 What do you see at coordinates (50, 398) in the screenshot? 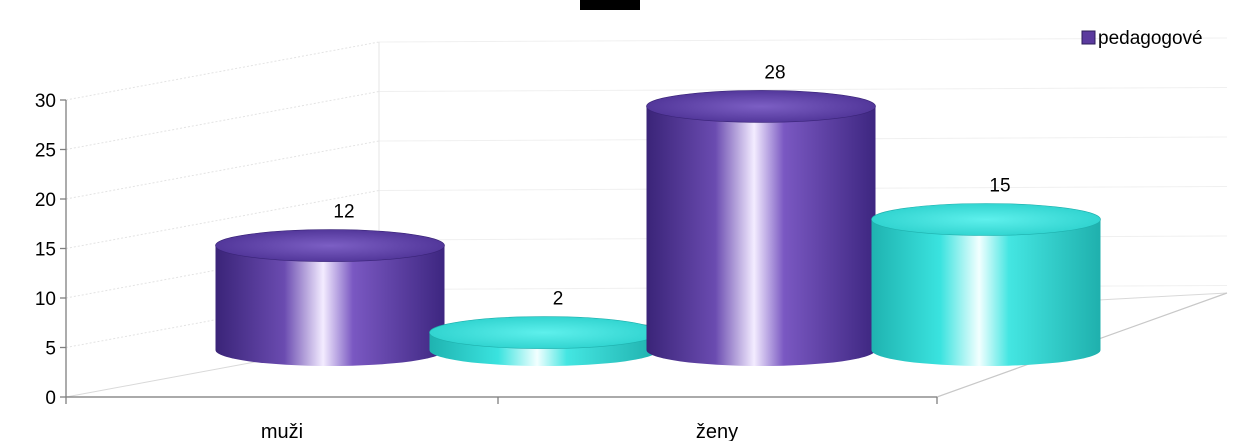
I see `y-tick-label: 0` at bounding box center [50, 398].